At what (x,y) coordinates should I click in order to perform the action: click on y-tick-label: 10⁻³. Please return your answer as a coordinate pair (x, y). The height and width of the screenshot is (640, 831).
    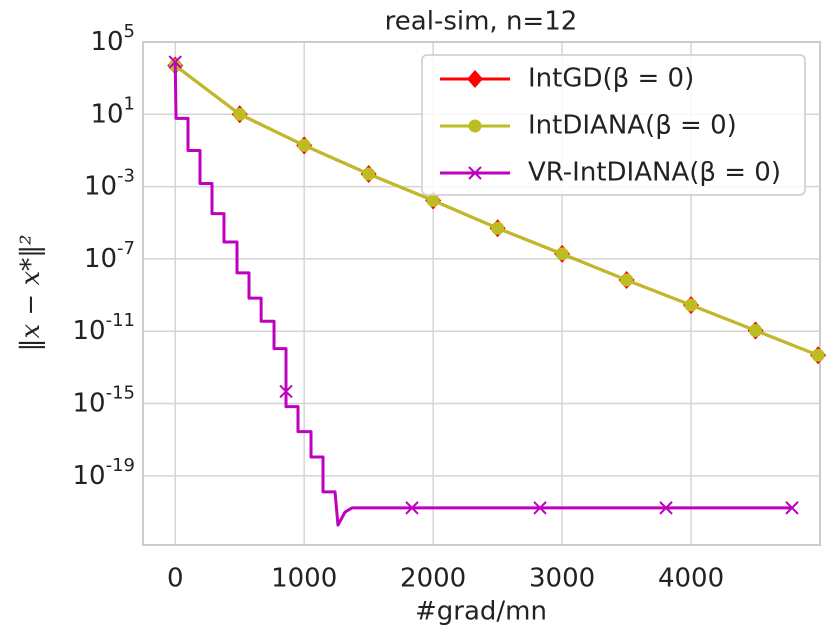
    Looking at the image, I should click on (109, 184).